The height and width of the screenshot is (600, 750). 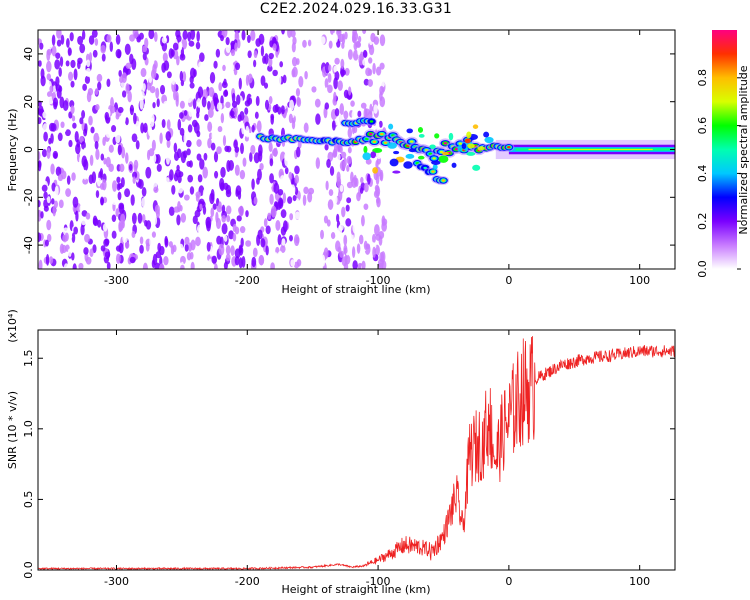 I want to click on snr-x-tick-label: 100, so click(x=639, y=581).